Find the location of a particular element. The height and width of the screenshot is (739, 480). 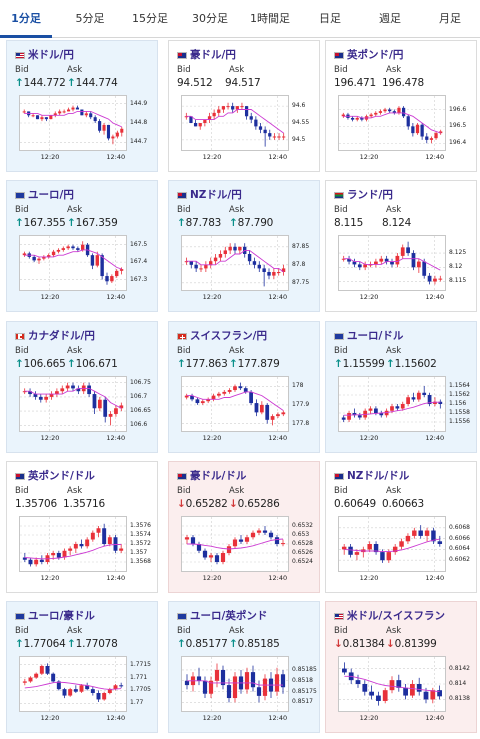

bid-label: Bid is located at coordinates (341, 70).